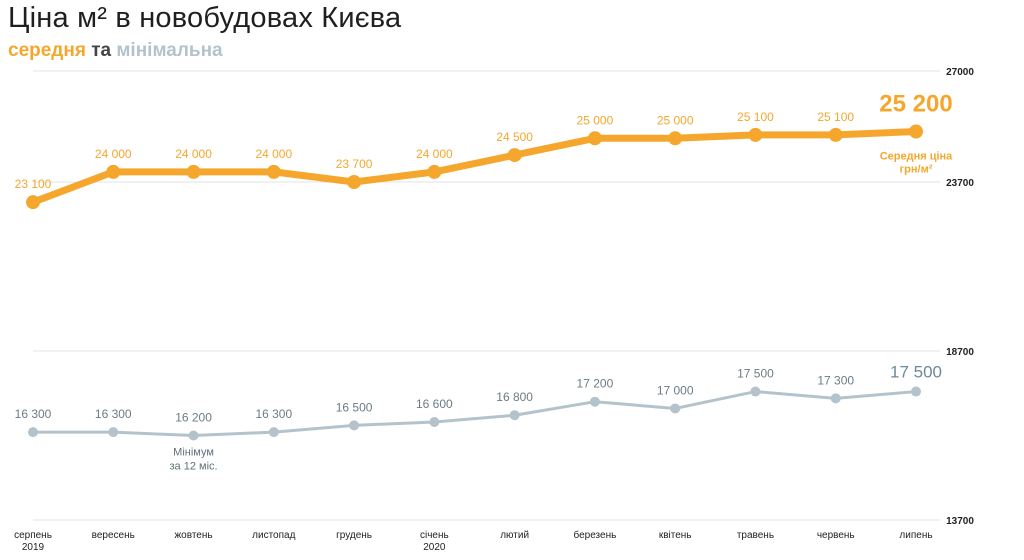  I want to click on minimum-data-label: 16 500, so click(354, 407).